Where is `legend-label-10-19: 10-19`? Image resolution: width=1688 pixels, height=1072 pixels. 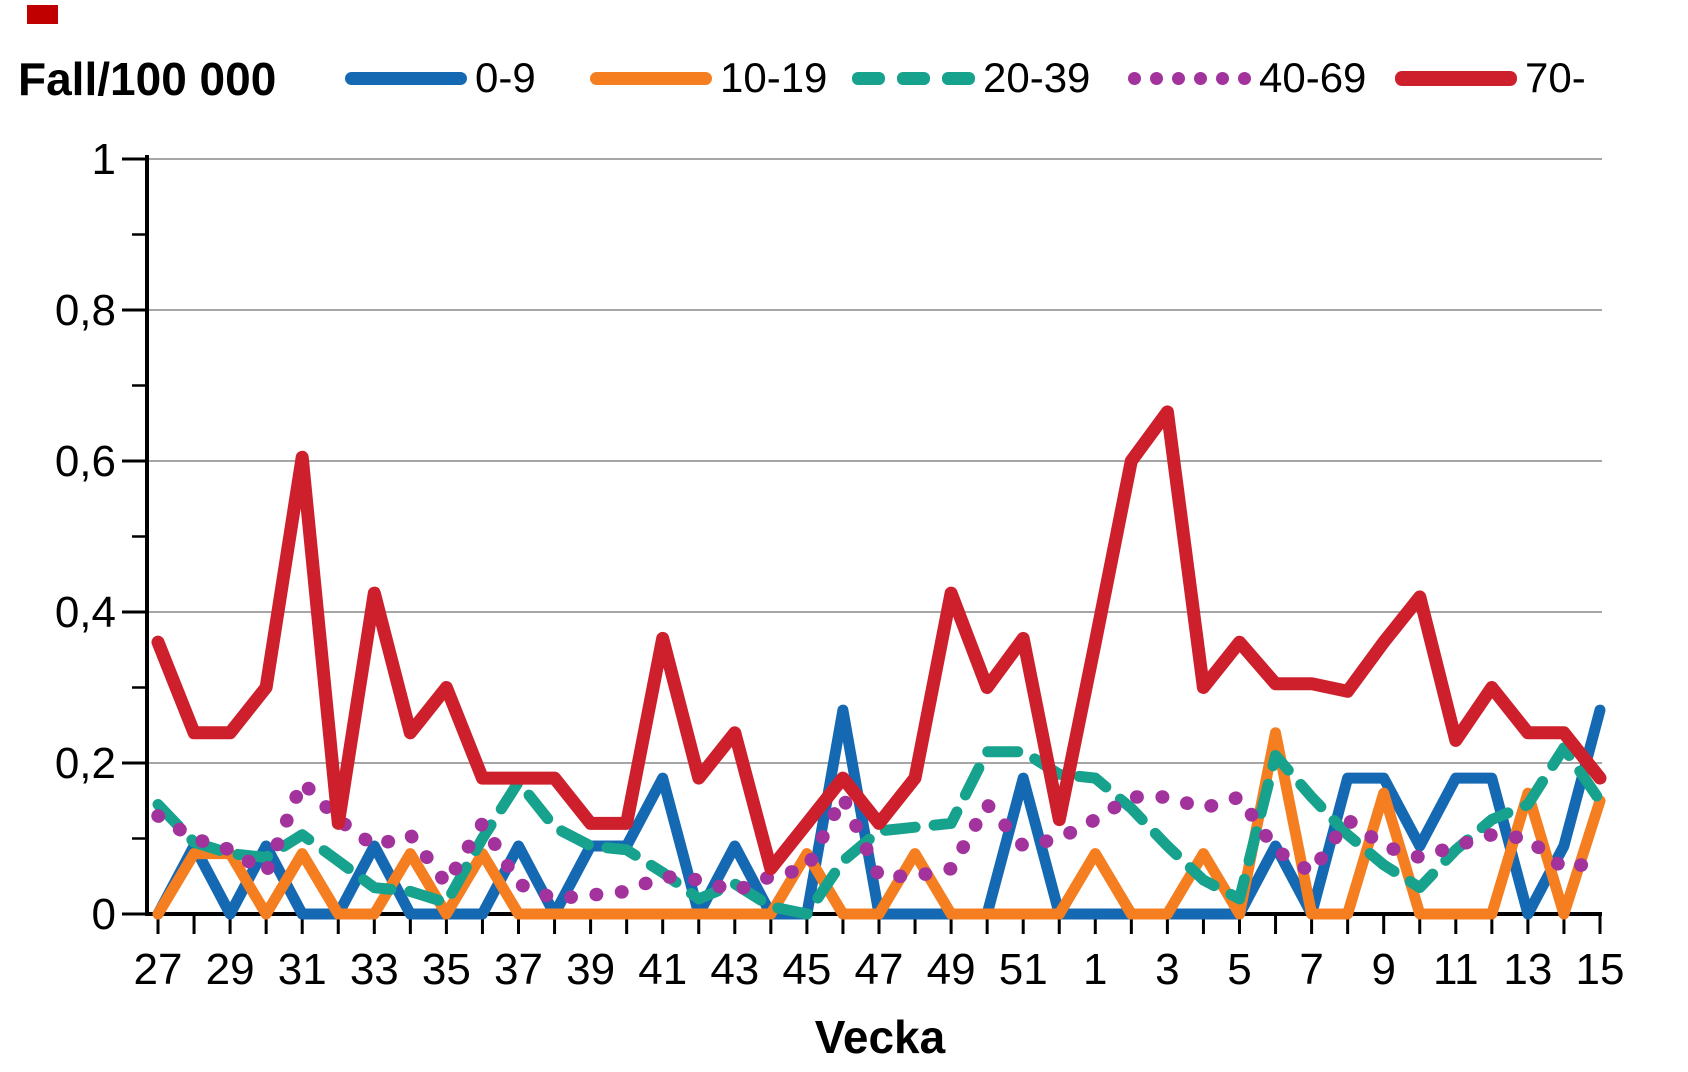
legend-label-10-19: 10-19 is located at coordinates (774, 77).